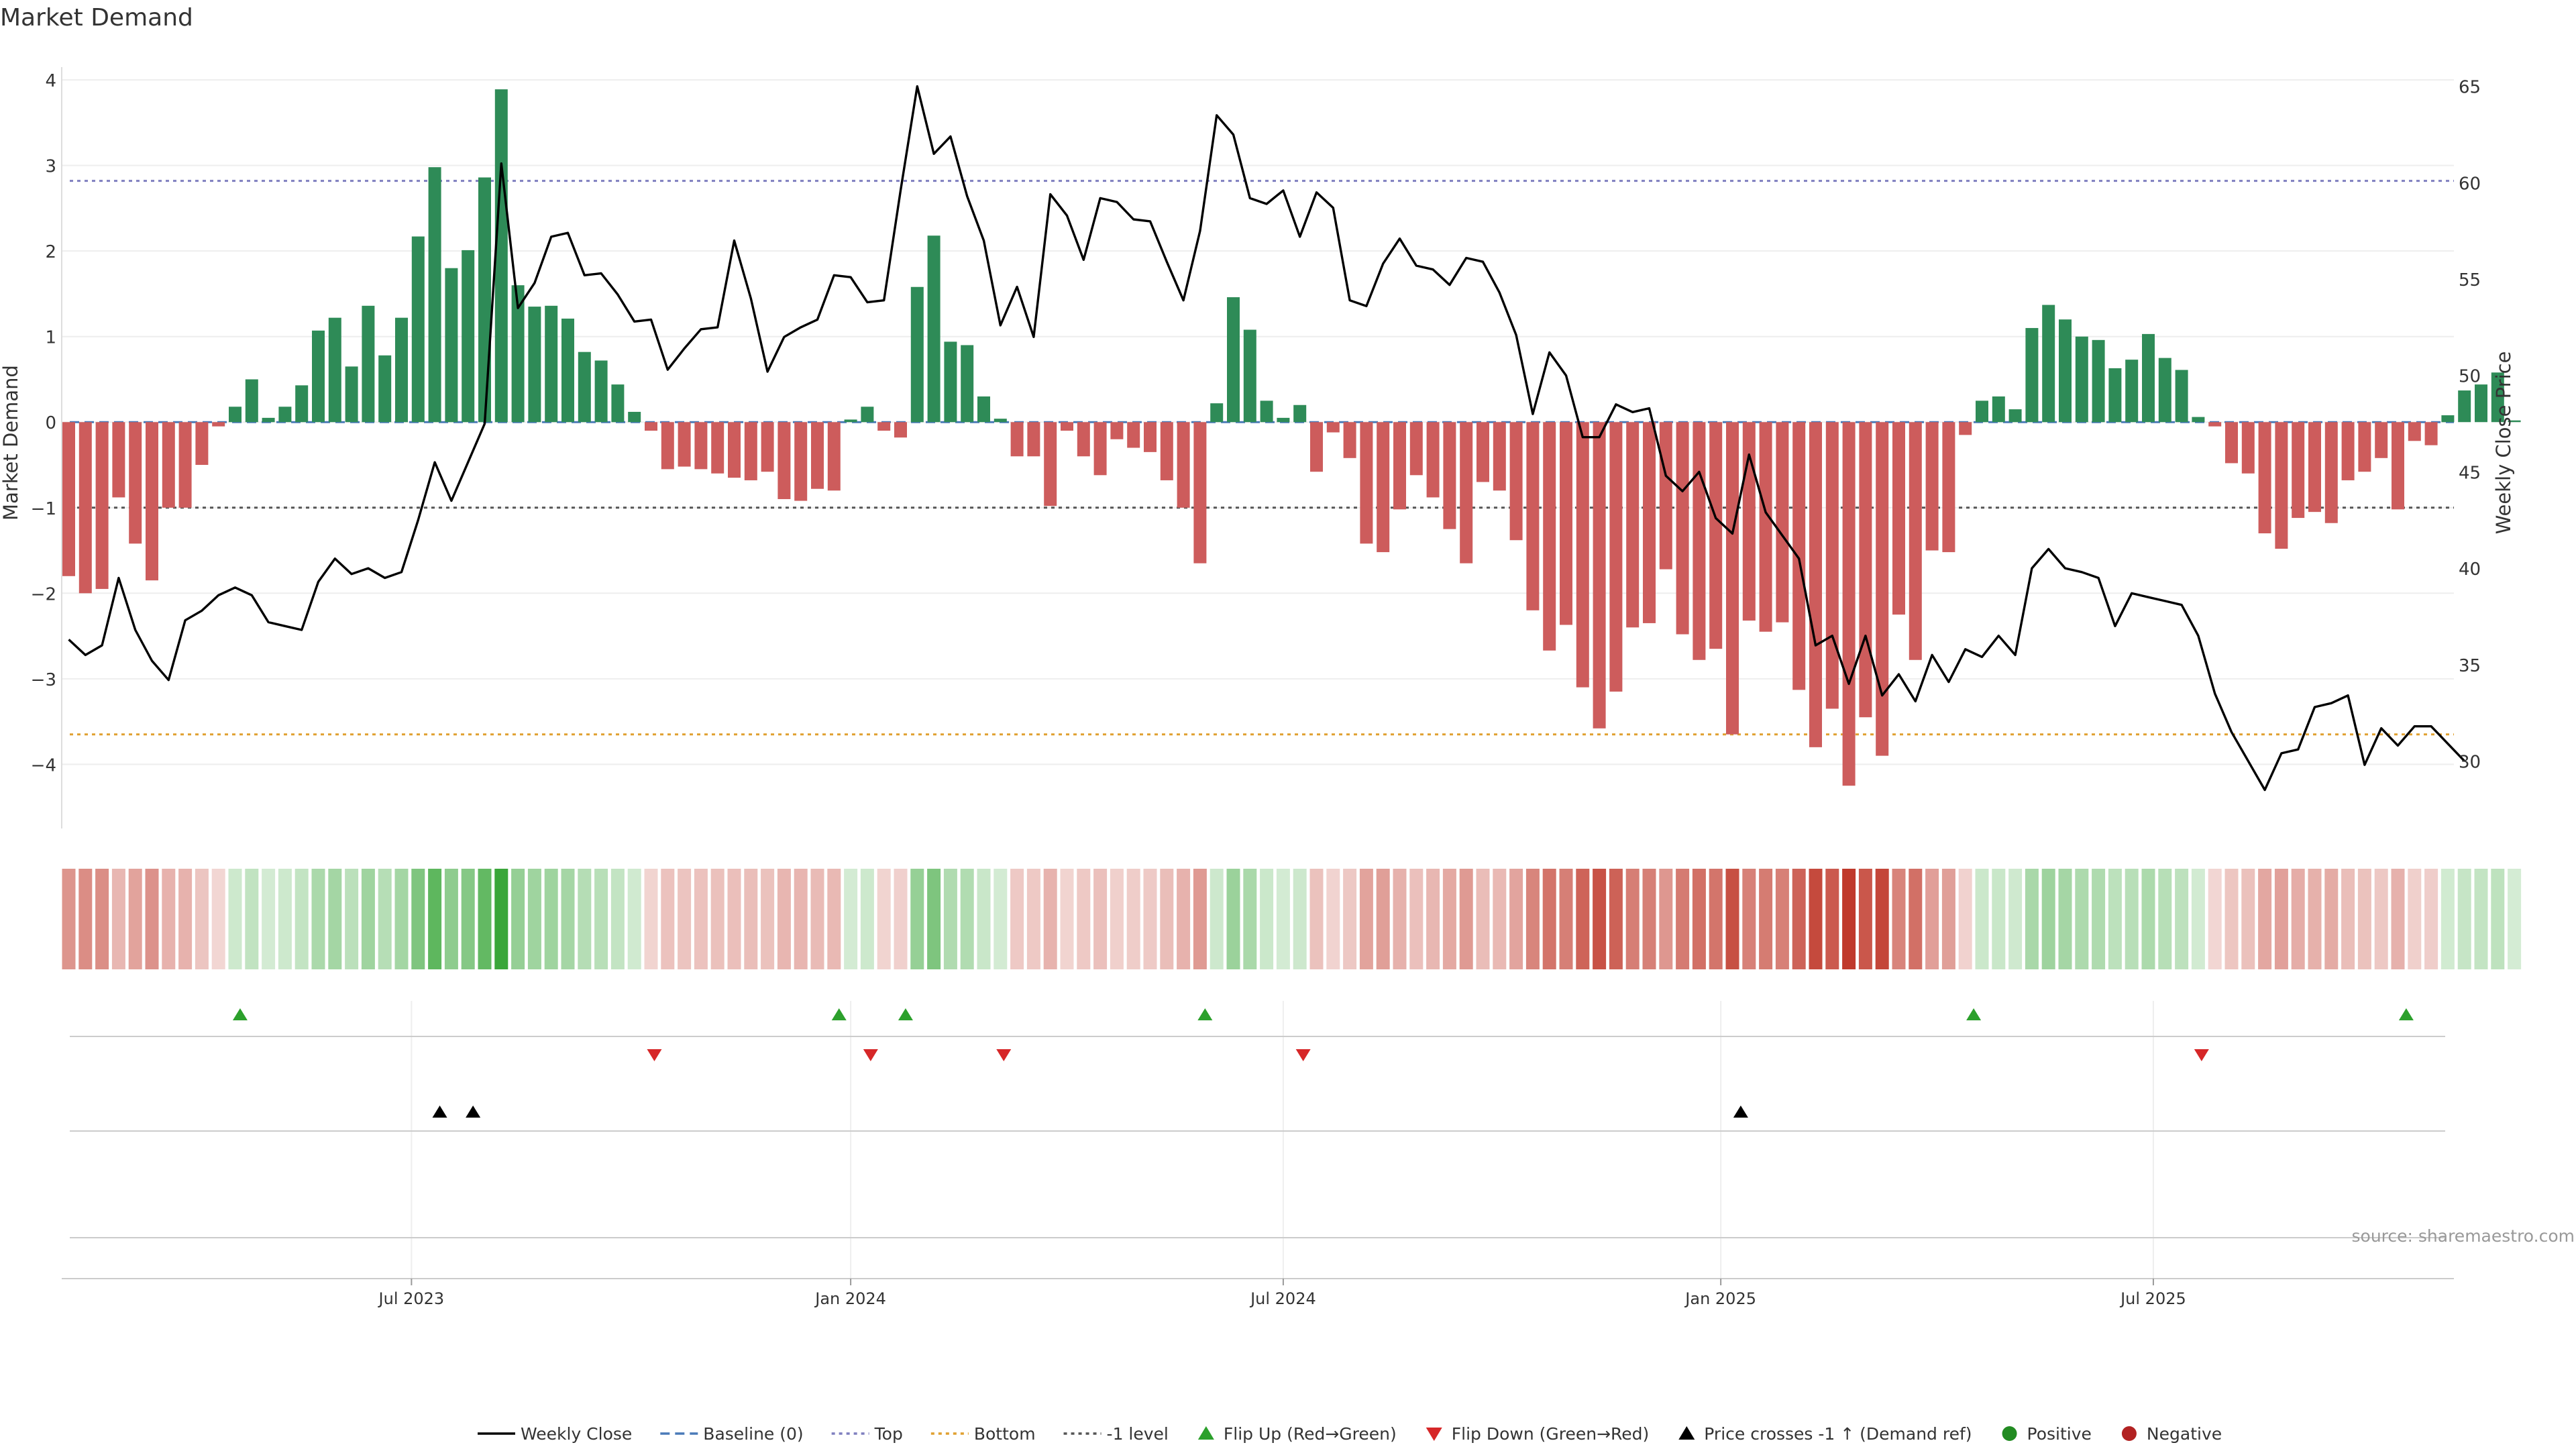  Describe the element at coordinates (1292, 919) in the screenshot. I see `demand-heat-strip` at that location.